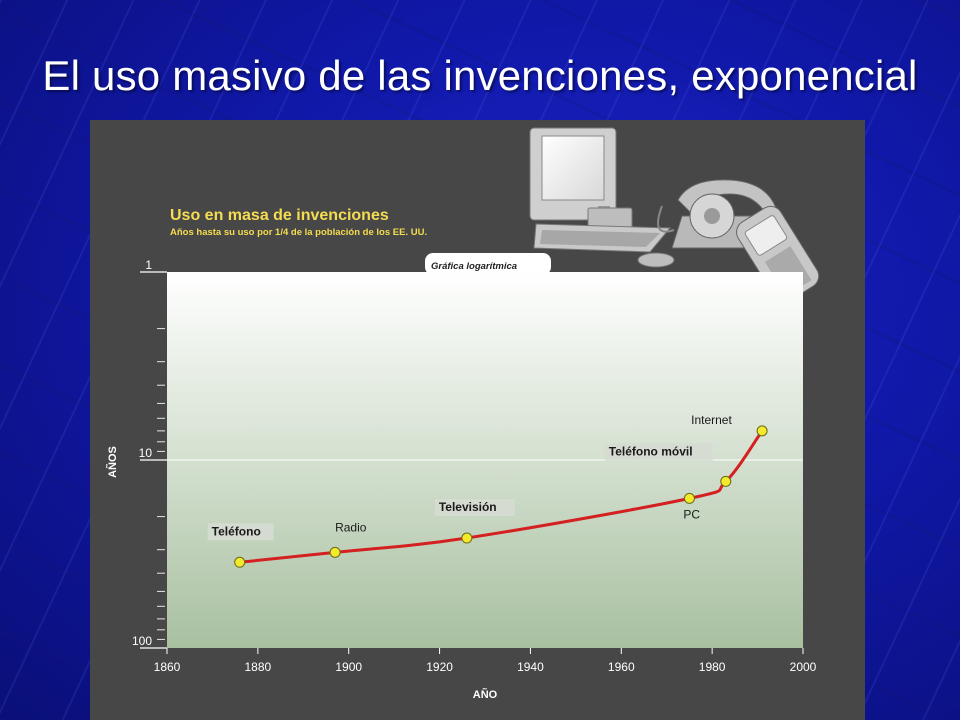 The width and height of the screenshot is (960, 720). I want to click on point-label-group: PC, so click(691, 514).